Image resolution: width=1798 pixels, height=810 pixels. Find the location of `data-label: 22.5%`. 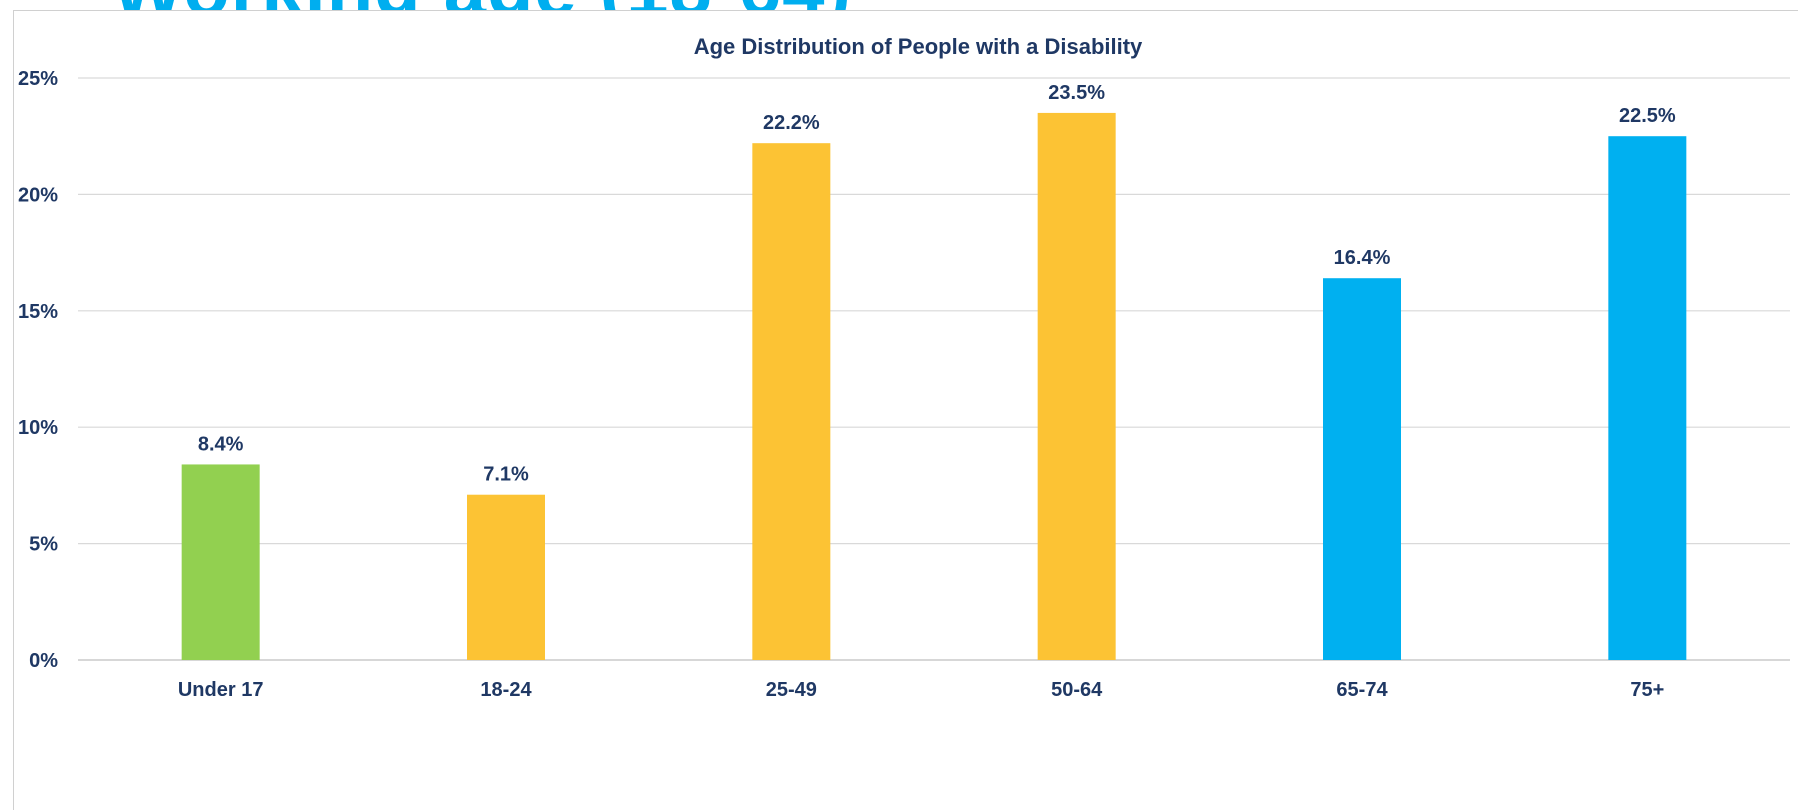

data-label: 22.5% is located at coordinates (1647, 116).